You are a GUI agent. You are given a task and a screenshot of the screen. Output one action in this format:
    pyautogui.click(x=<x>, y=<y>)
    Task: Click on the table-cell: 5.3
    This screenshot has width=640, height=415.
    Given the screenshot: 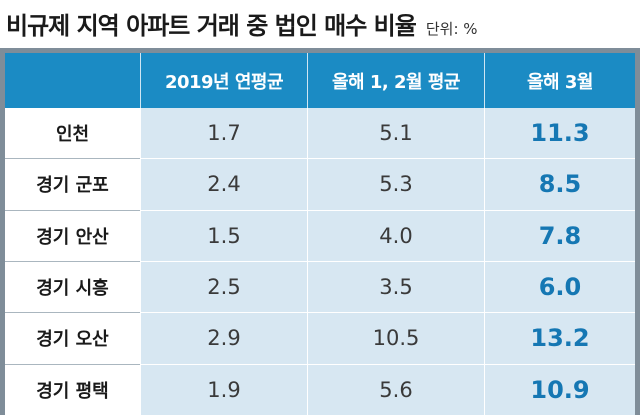 What is the action you would take?
    pyautogui.click(x=395, y=184)
    